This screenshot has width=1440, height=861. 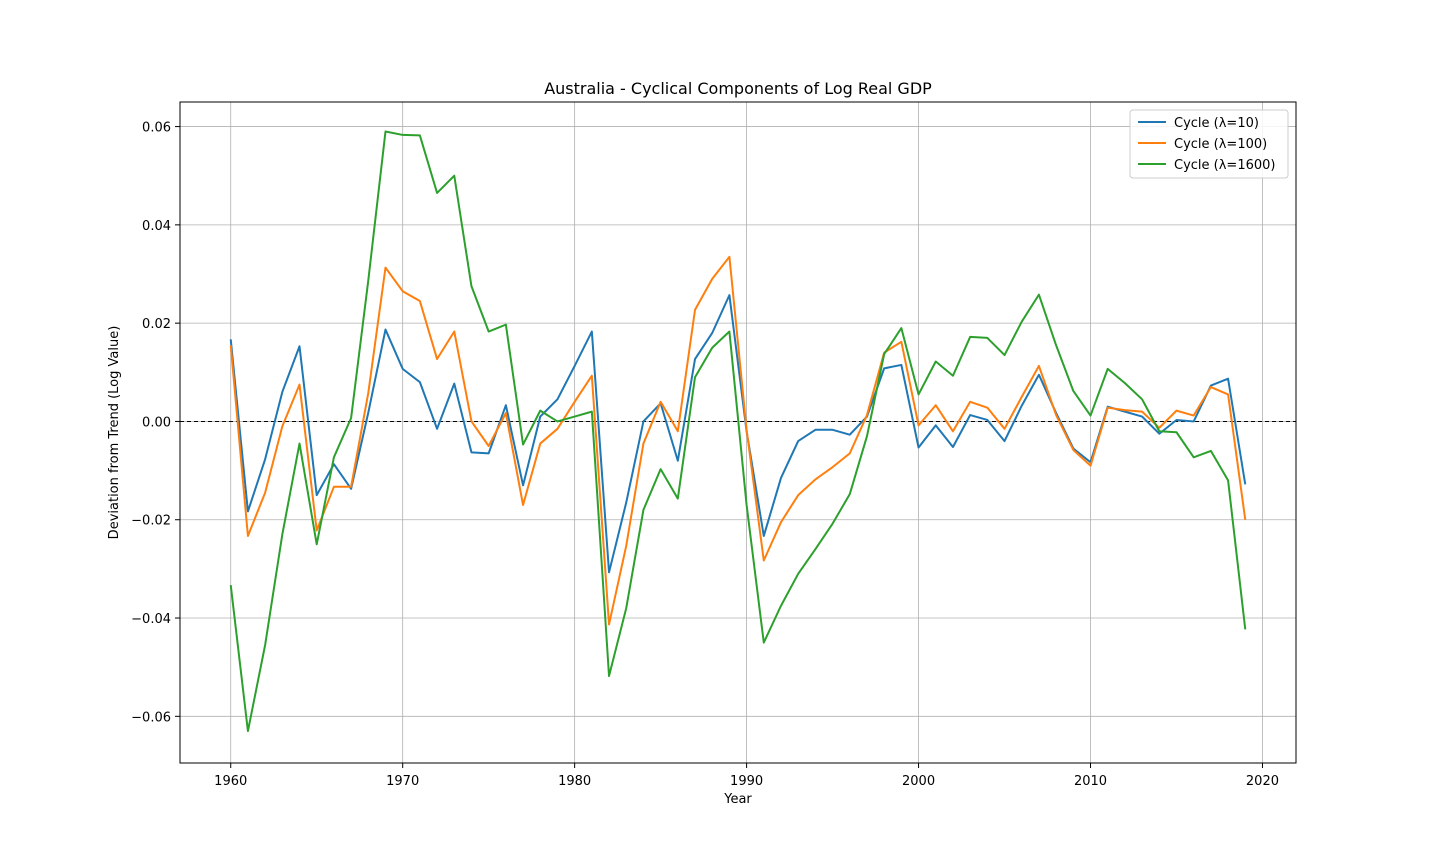 I want to click on legend-entry: Cycle (λ=1600), so click(x=1224, y=165).